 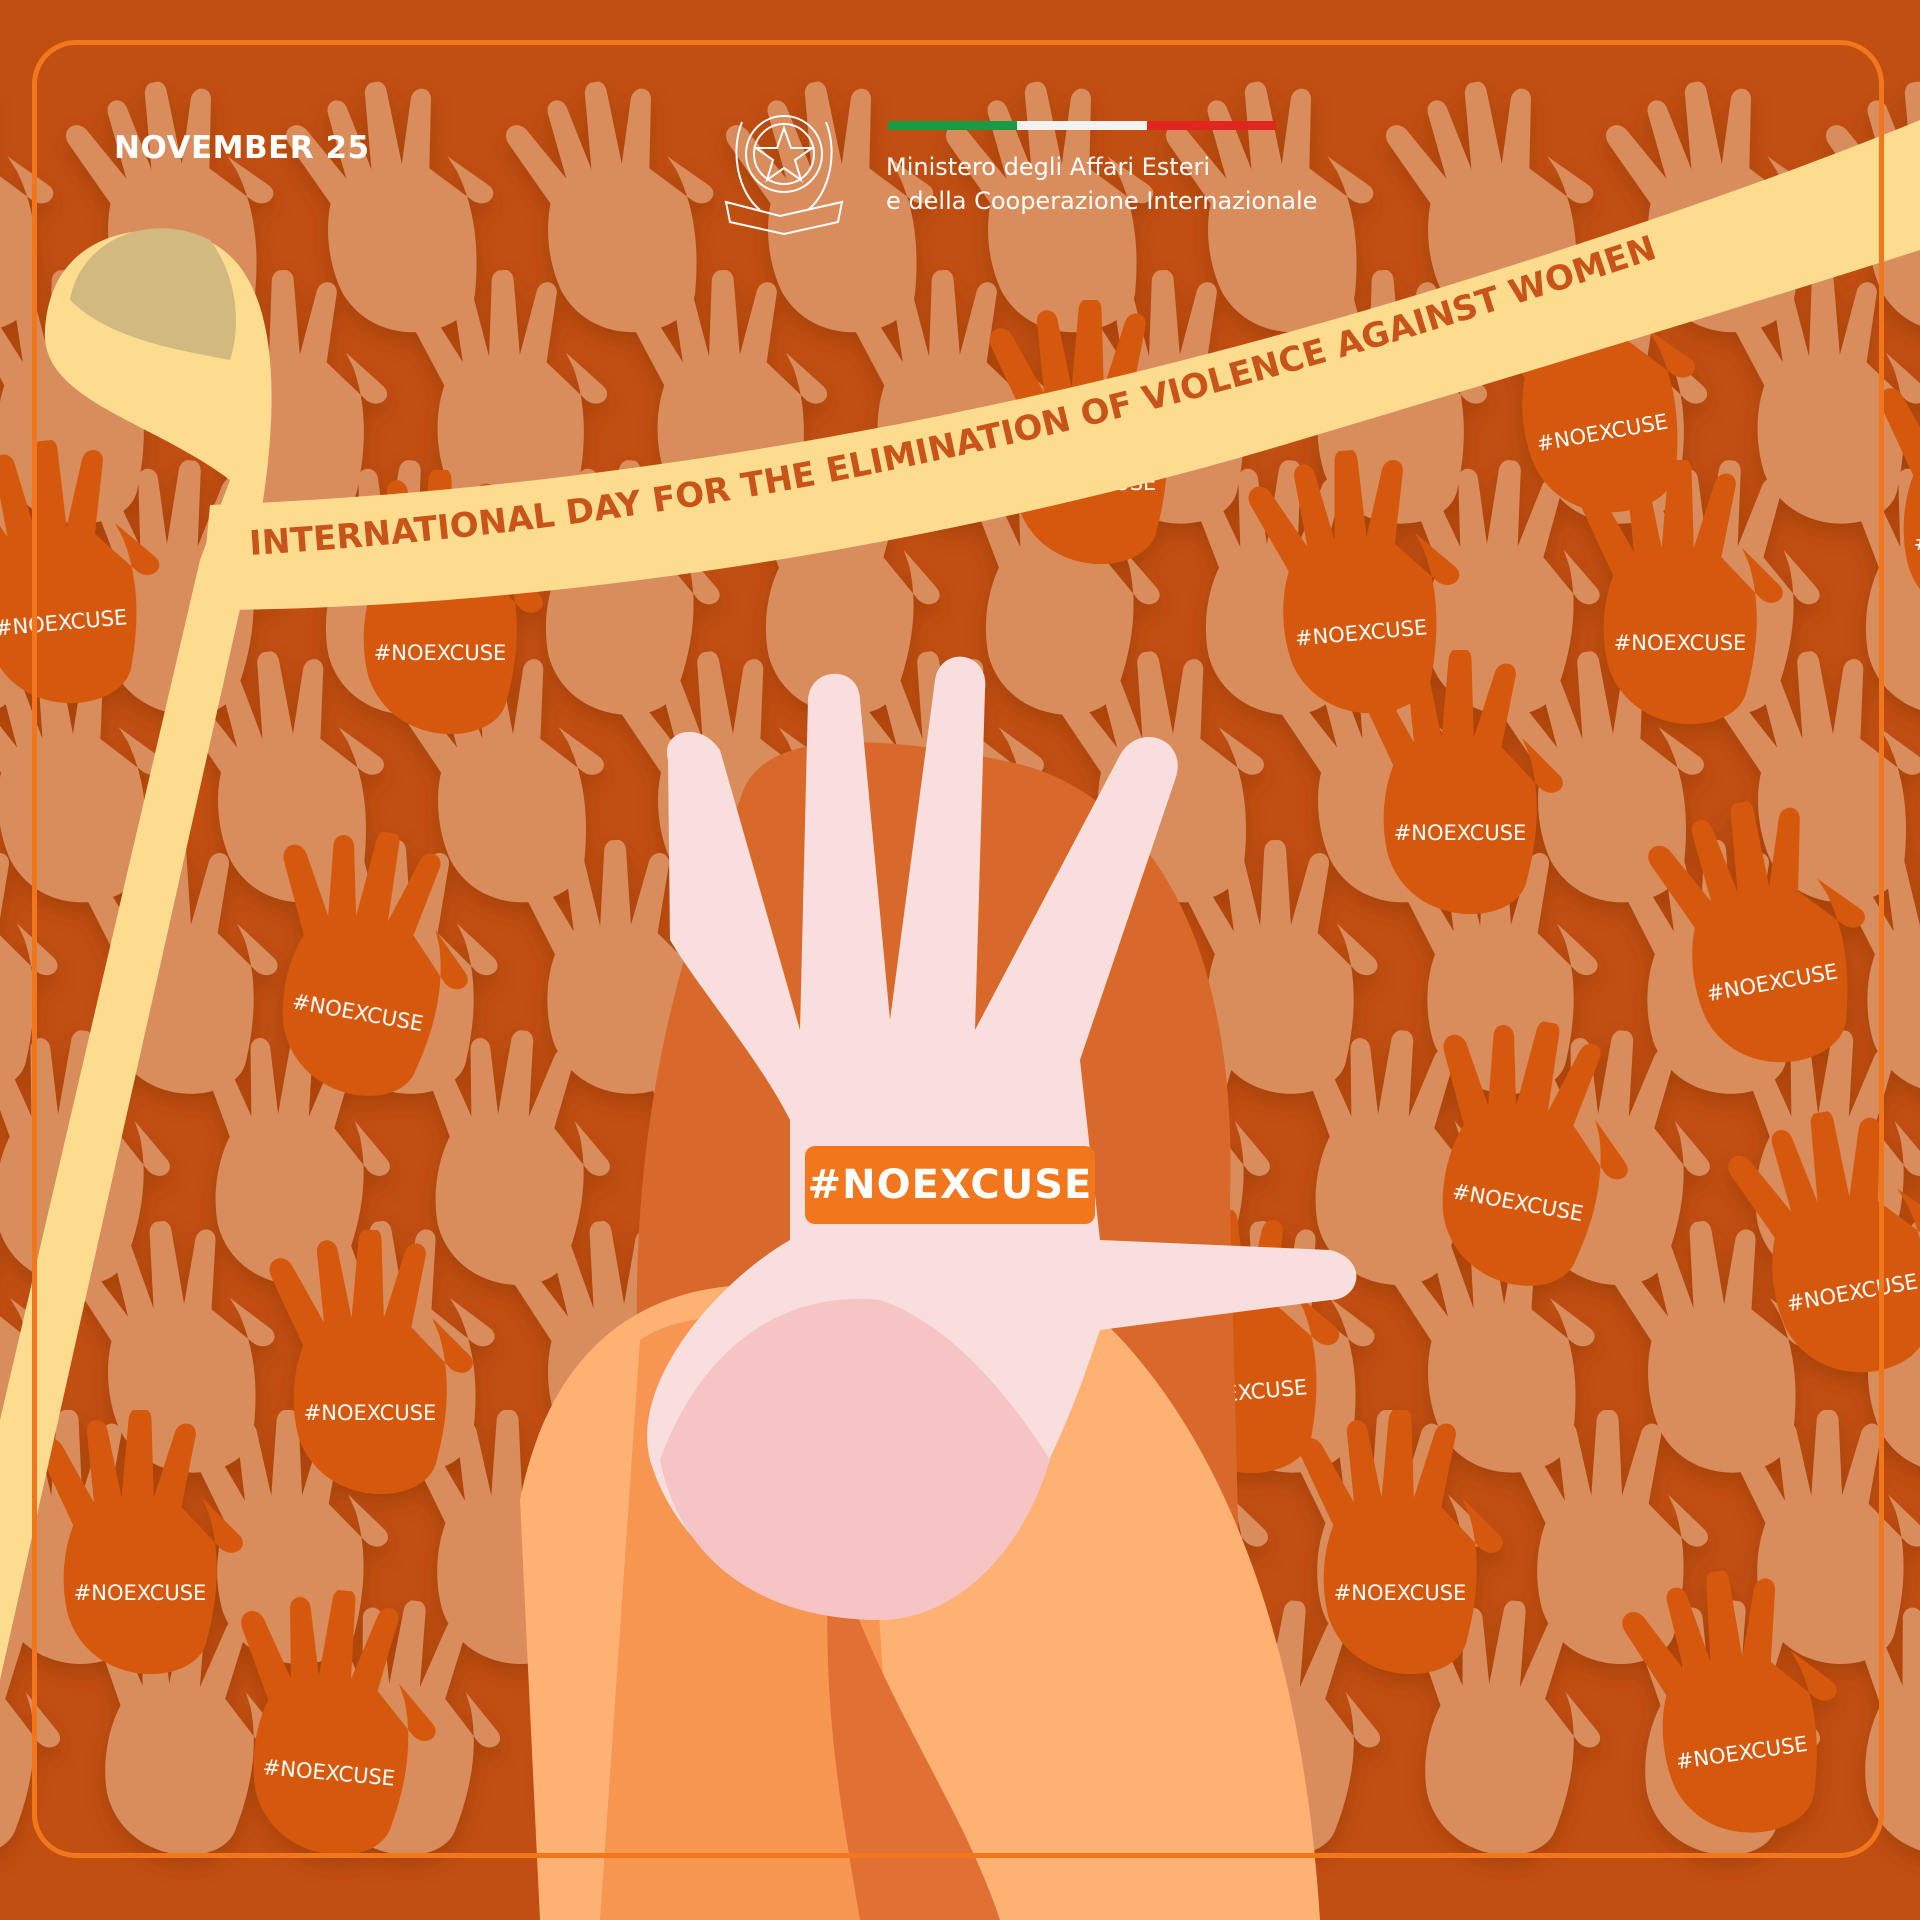 I want to click on flag-white, so click(x=1082, y=125).